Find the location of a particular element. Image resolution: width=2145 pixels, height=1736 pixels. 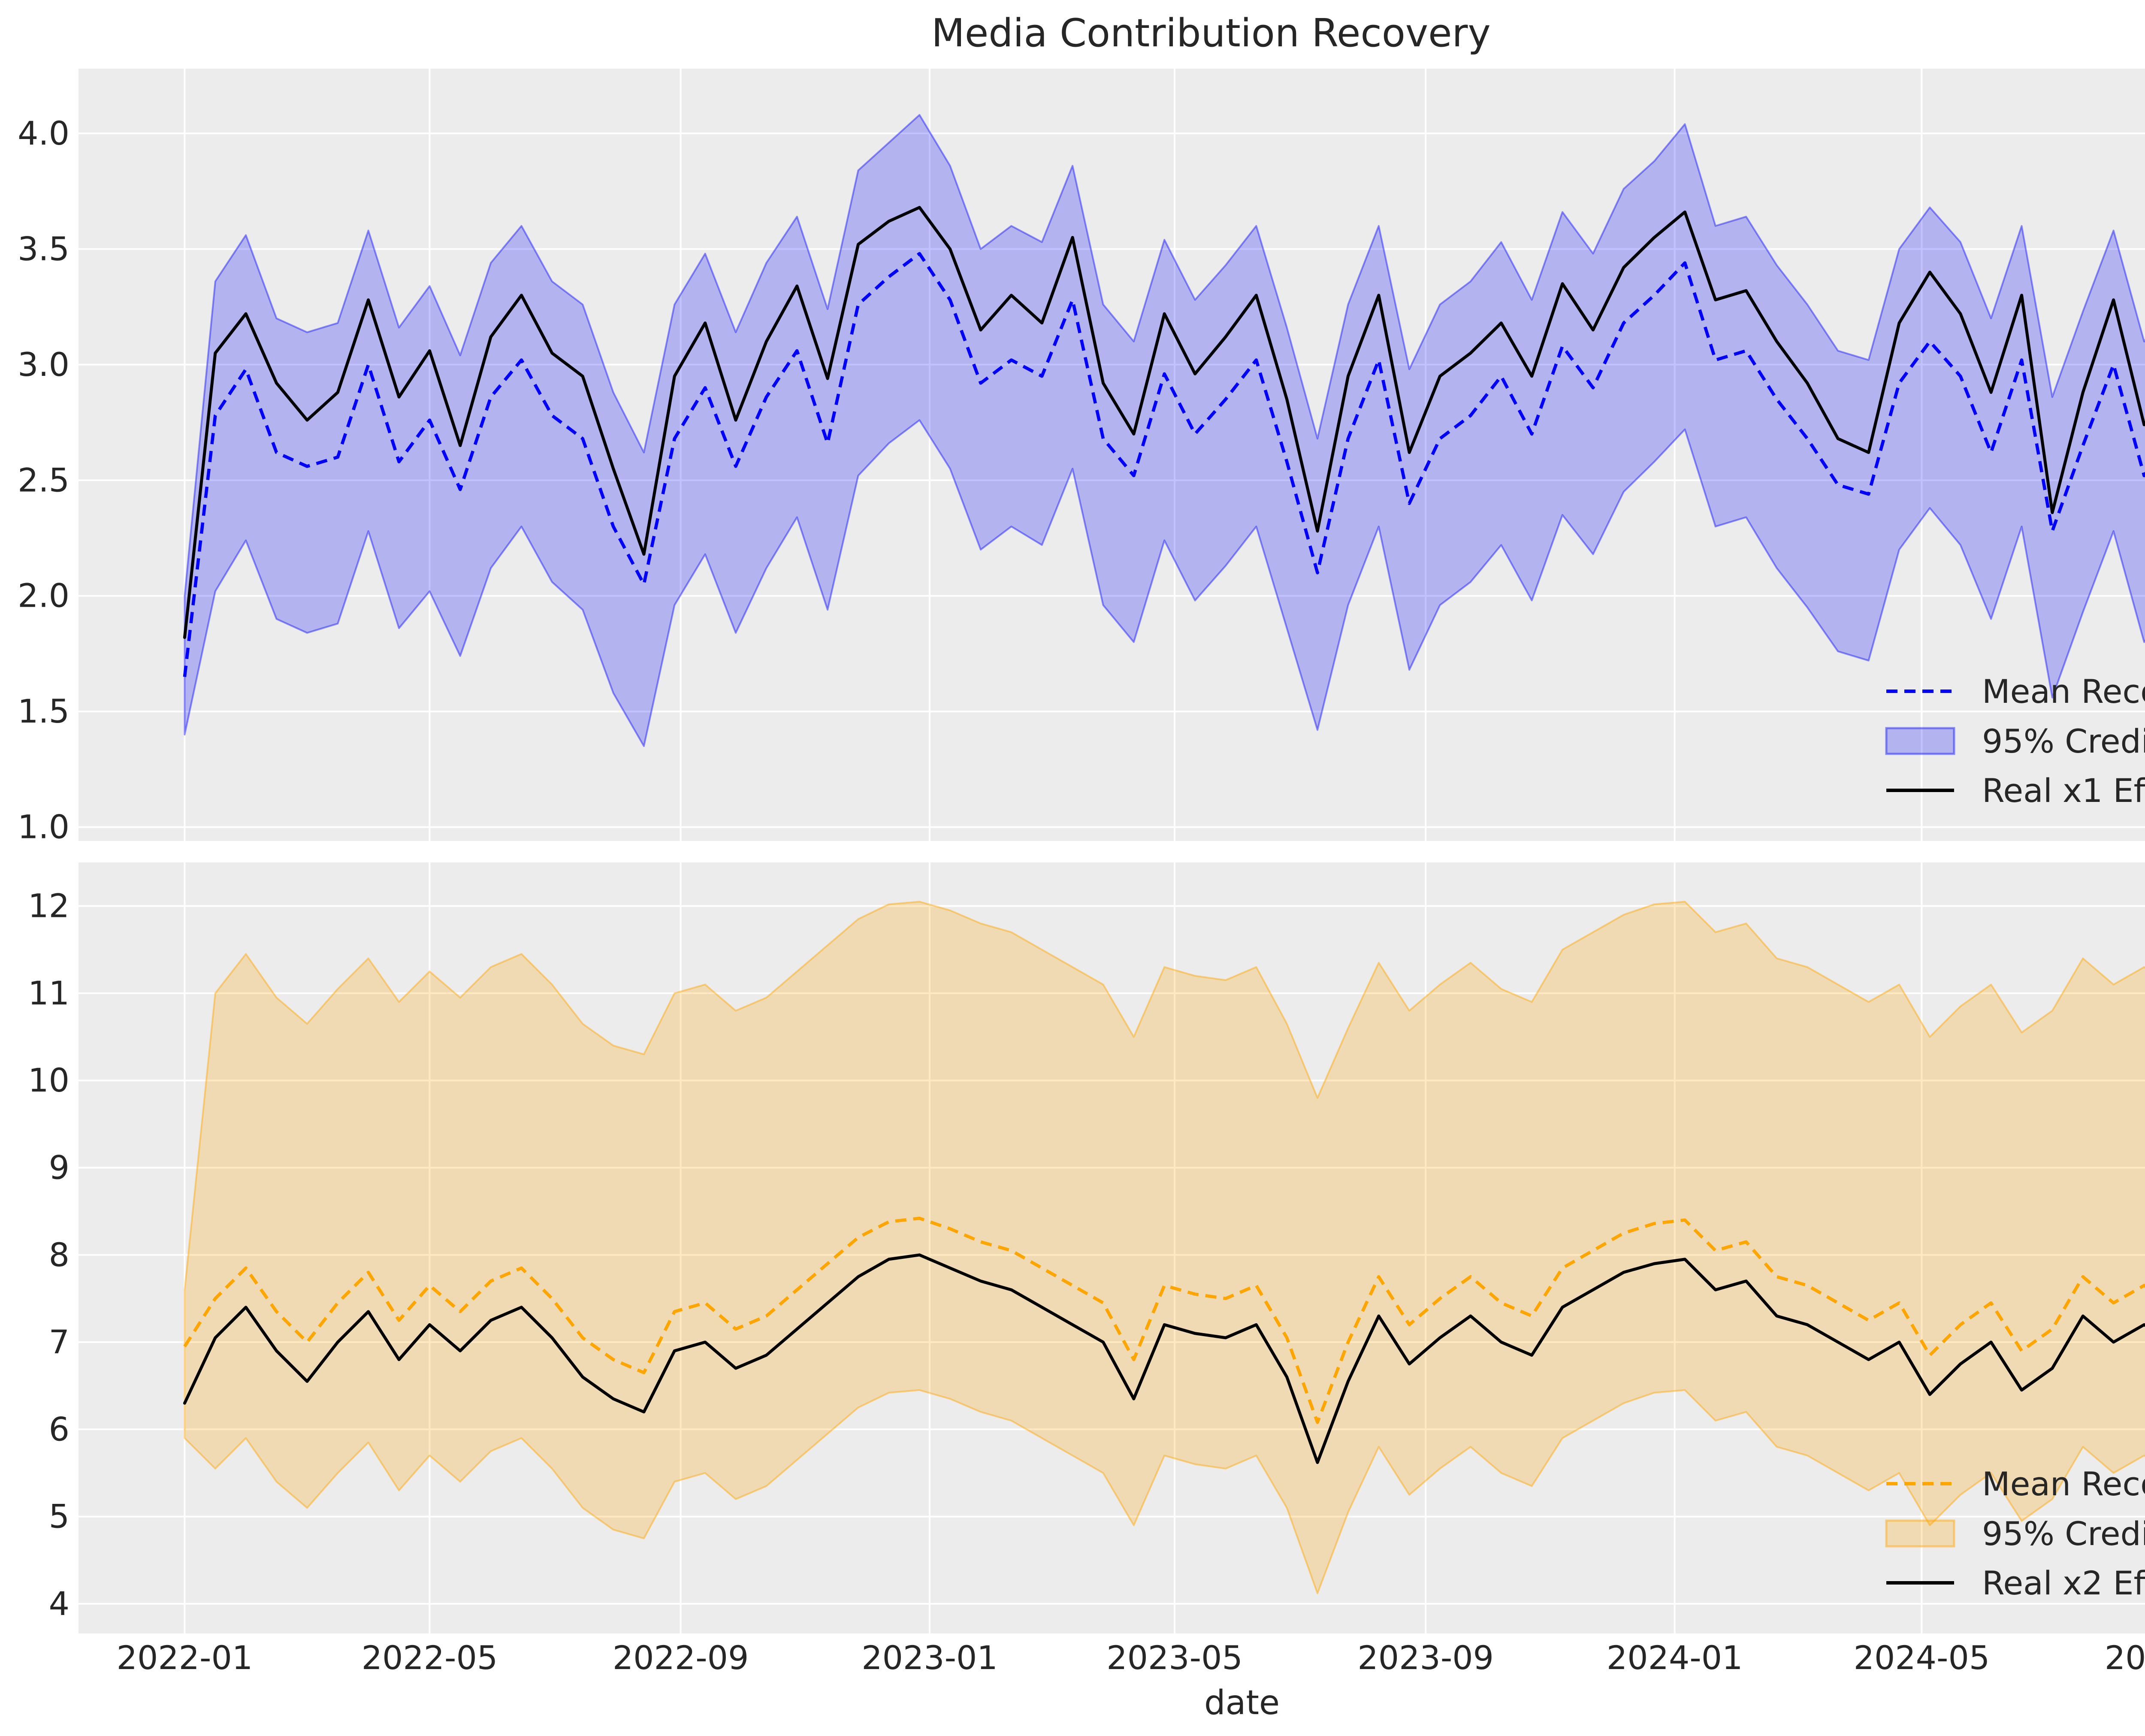

x-tick-label: 2023-05 is located at coordinates (1174, 1658).